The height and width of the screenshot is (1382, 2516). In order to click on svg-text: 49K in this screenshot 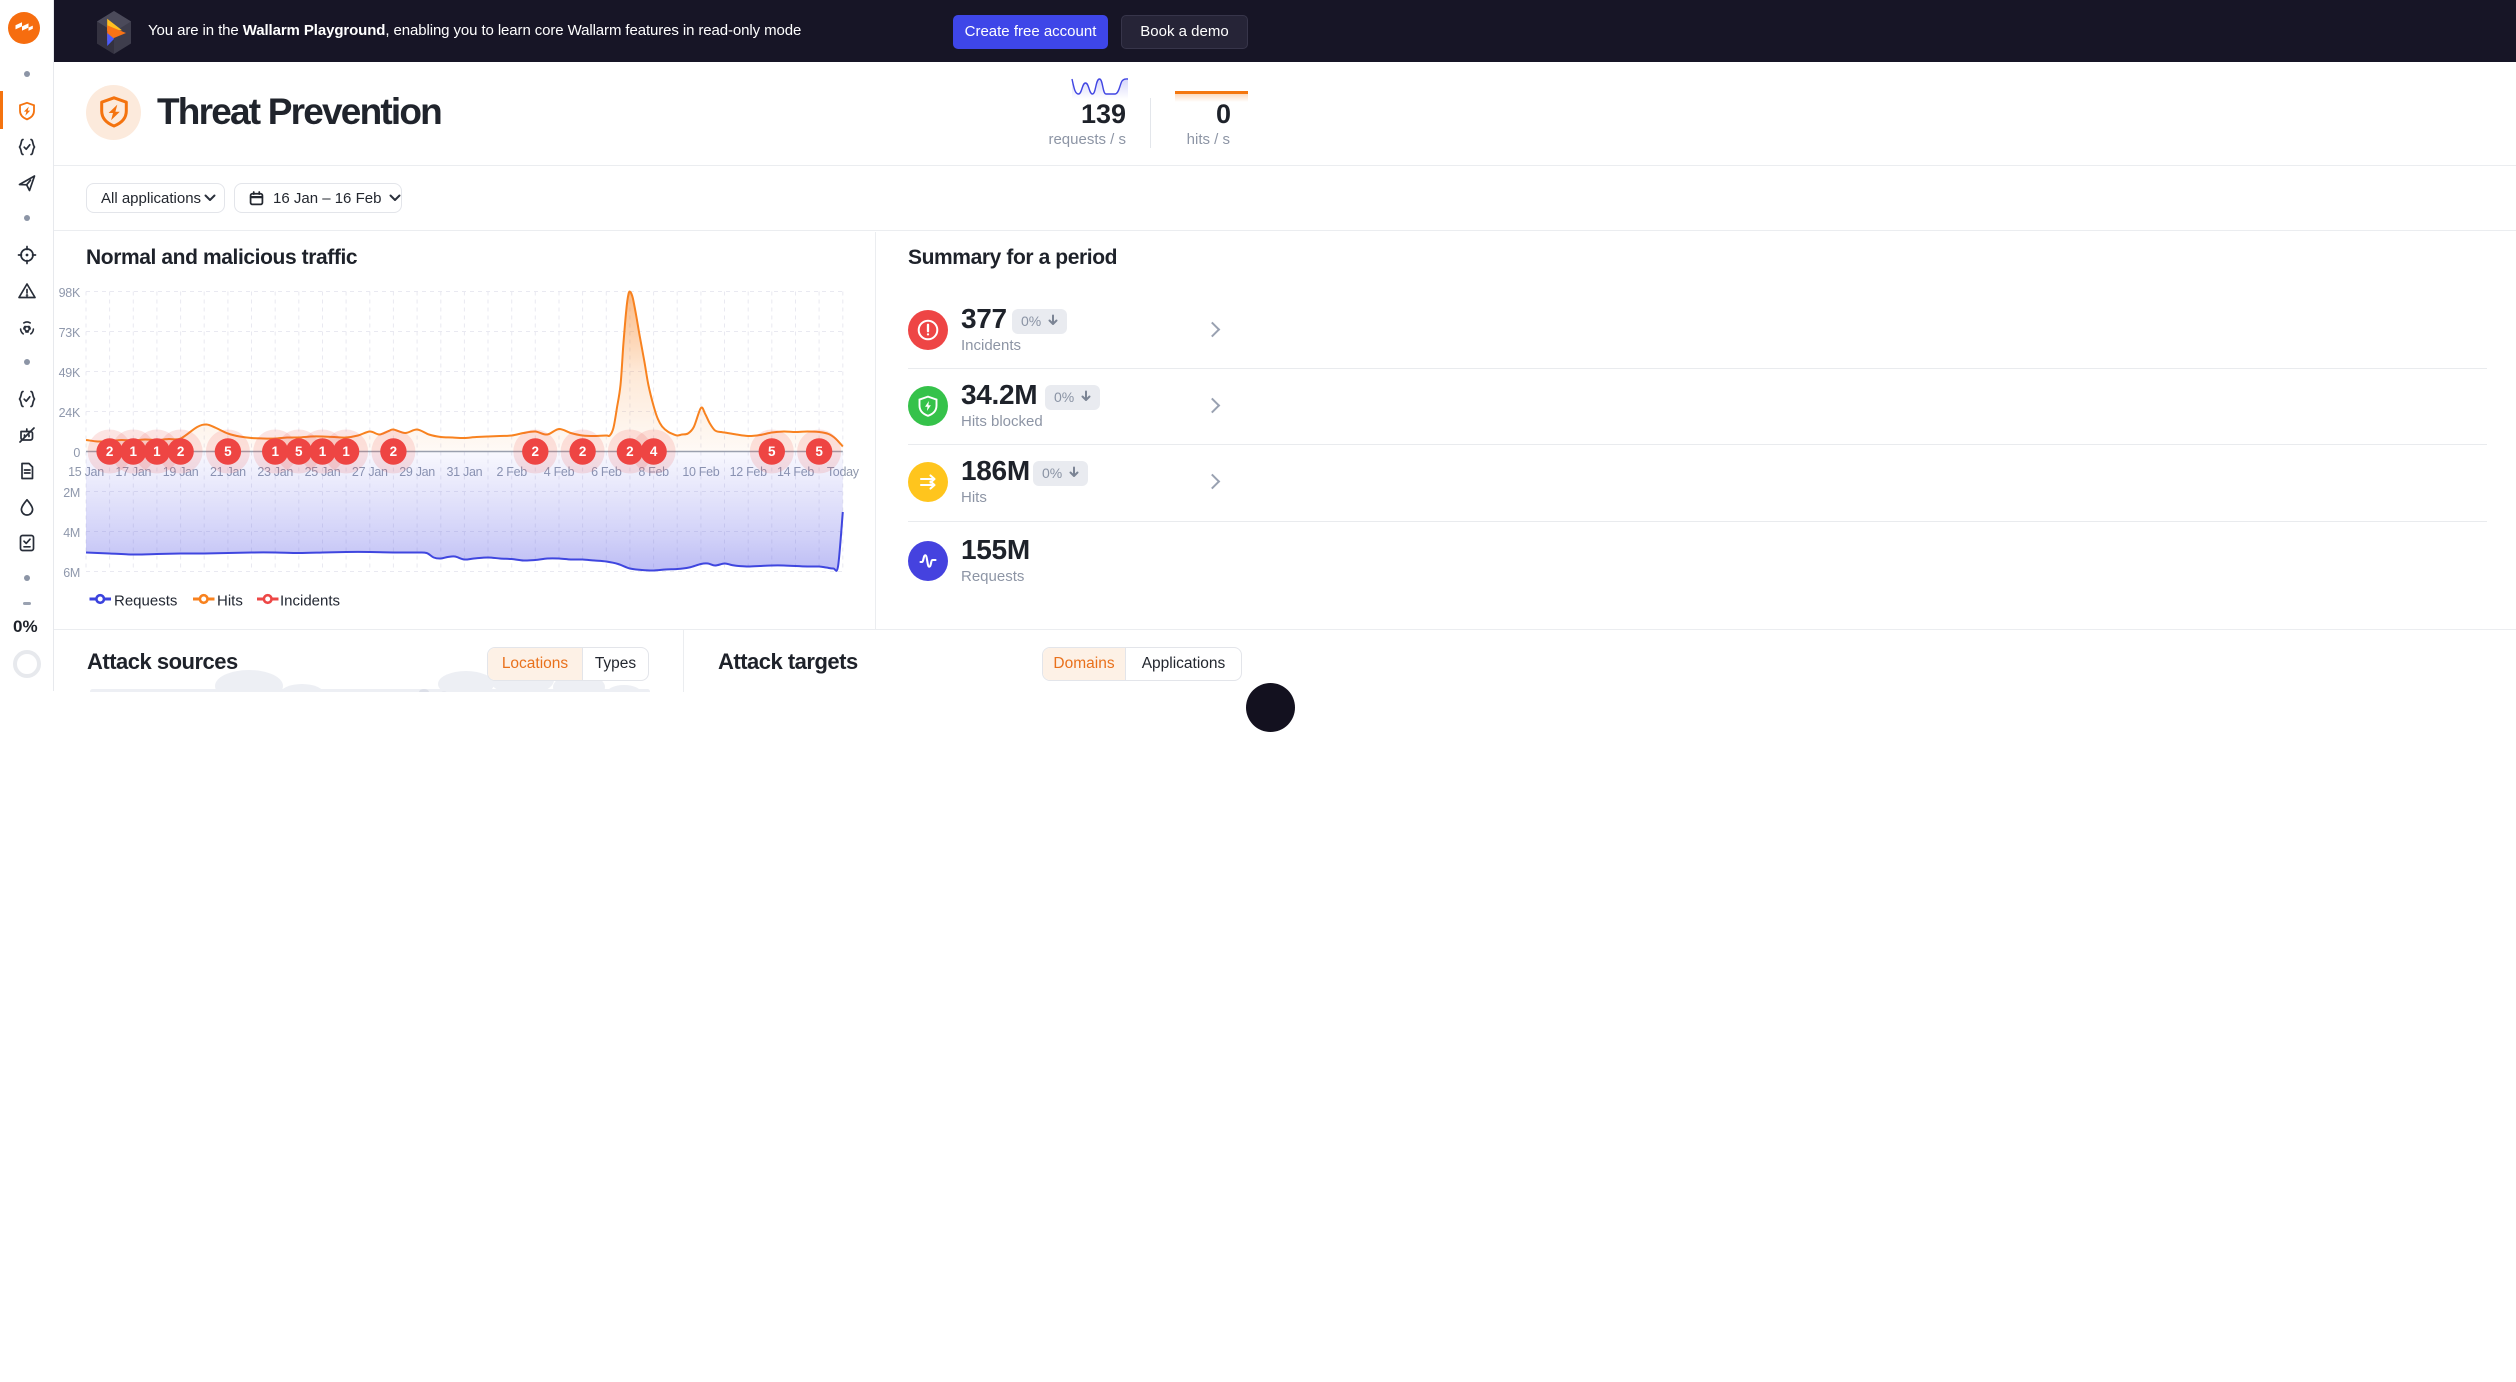, I will do `click(70, 373)`.